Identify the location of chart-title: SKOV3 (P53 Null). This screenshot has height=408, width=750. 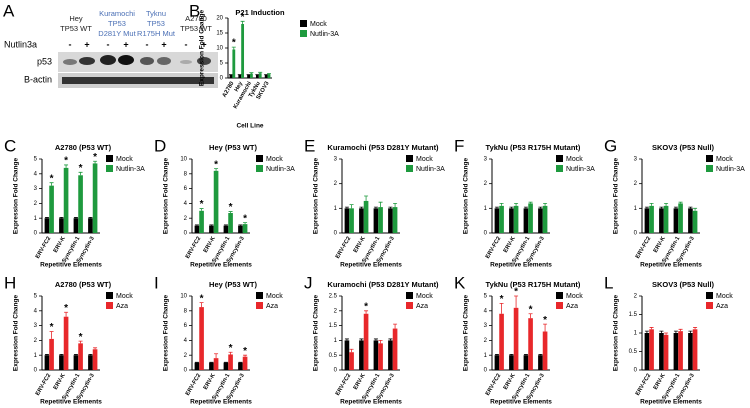
(683, 147).